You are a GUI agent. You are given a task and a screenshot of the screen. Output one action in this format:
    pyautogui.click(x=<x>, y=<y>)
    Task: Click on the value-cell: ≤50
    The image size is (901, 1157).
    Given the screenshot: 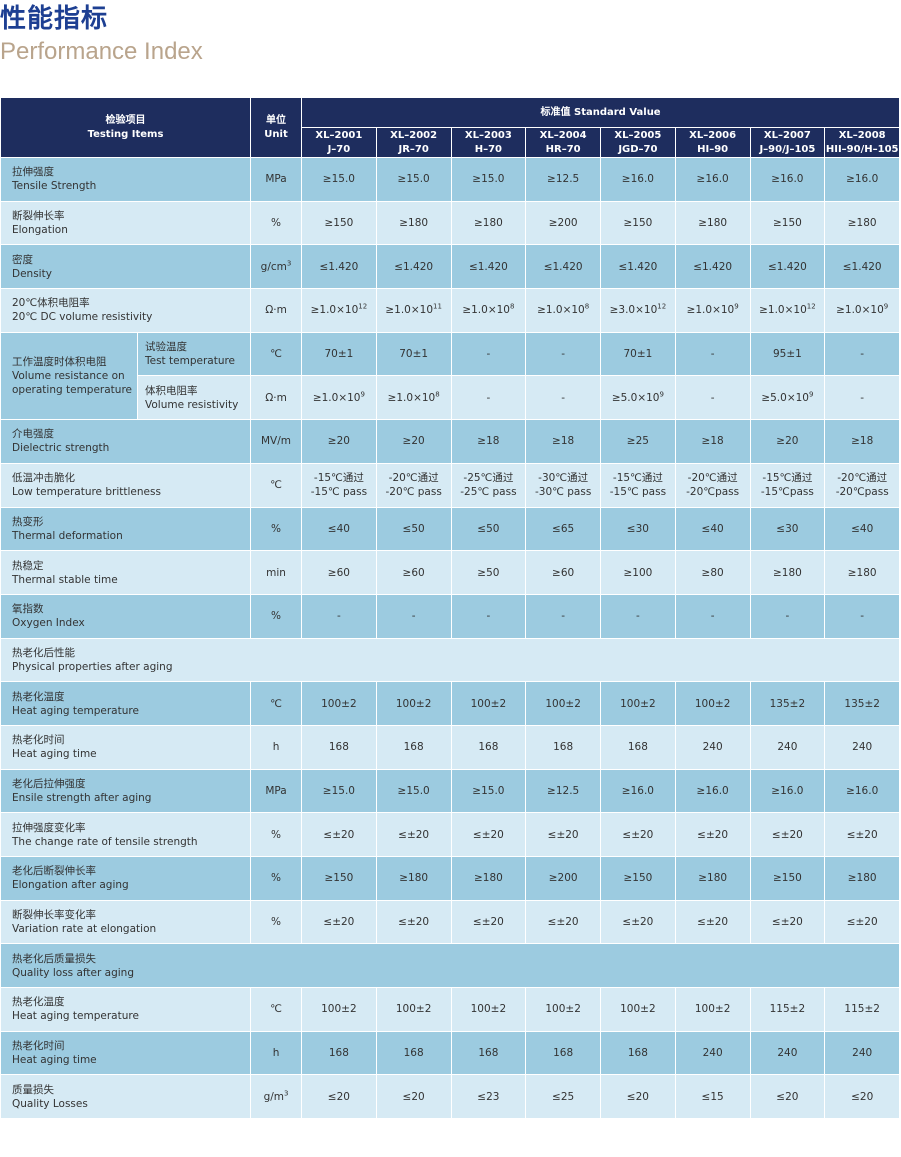 What is the action you would take?
    pyautogui.click(x=488, y=529)
    